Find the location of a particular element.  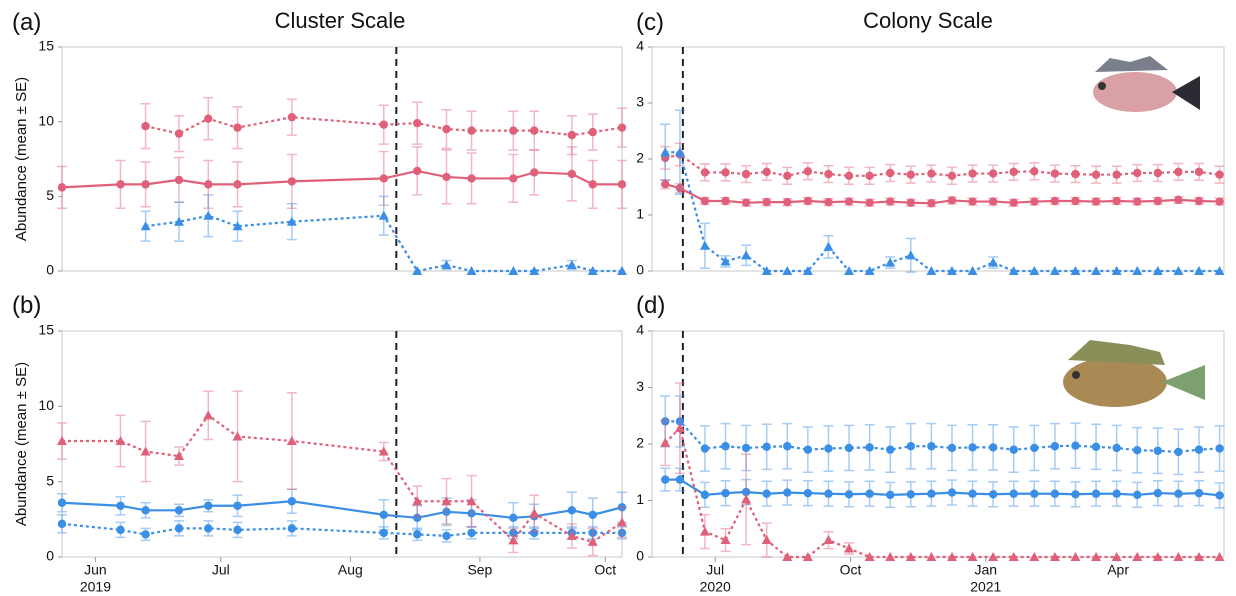

y-tick-label: 2 is located at coordinates (640, 443).